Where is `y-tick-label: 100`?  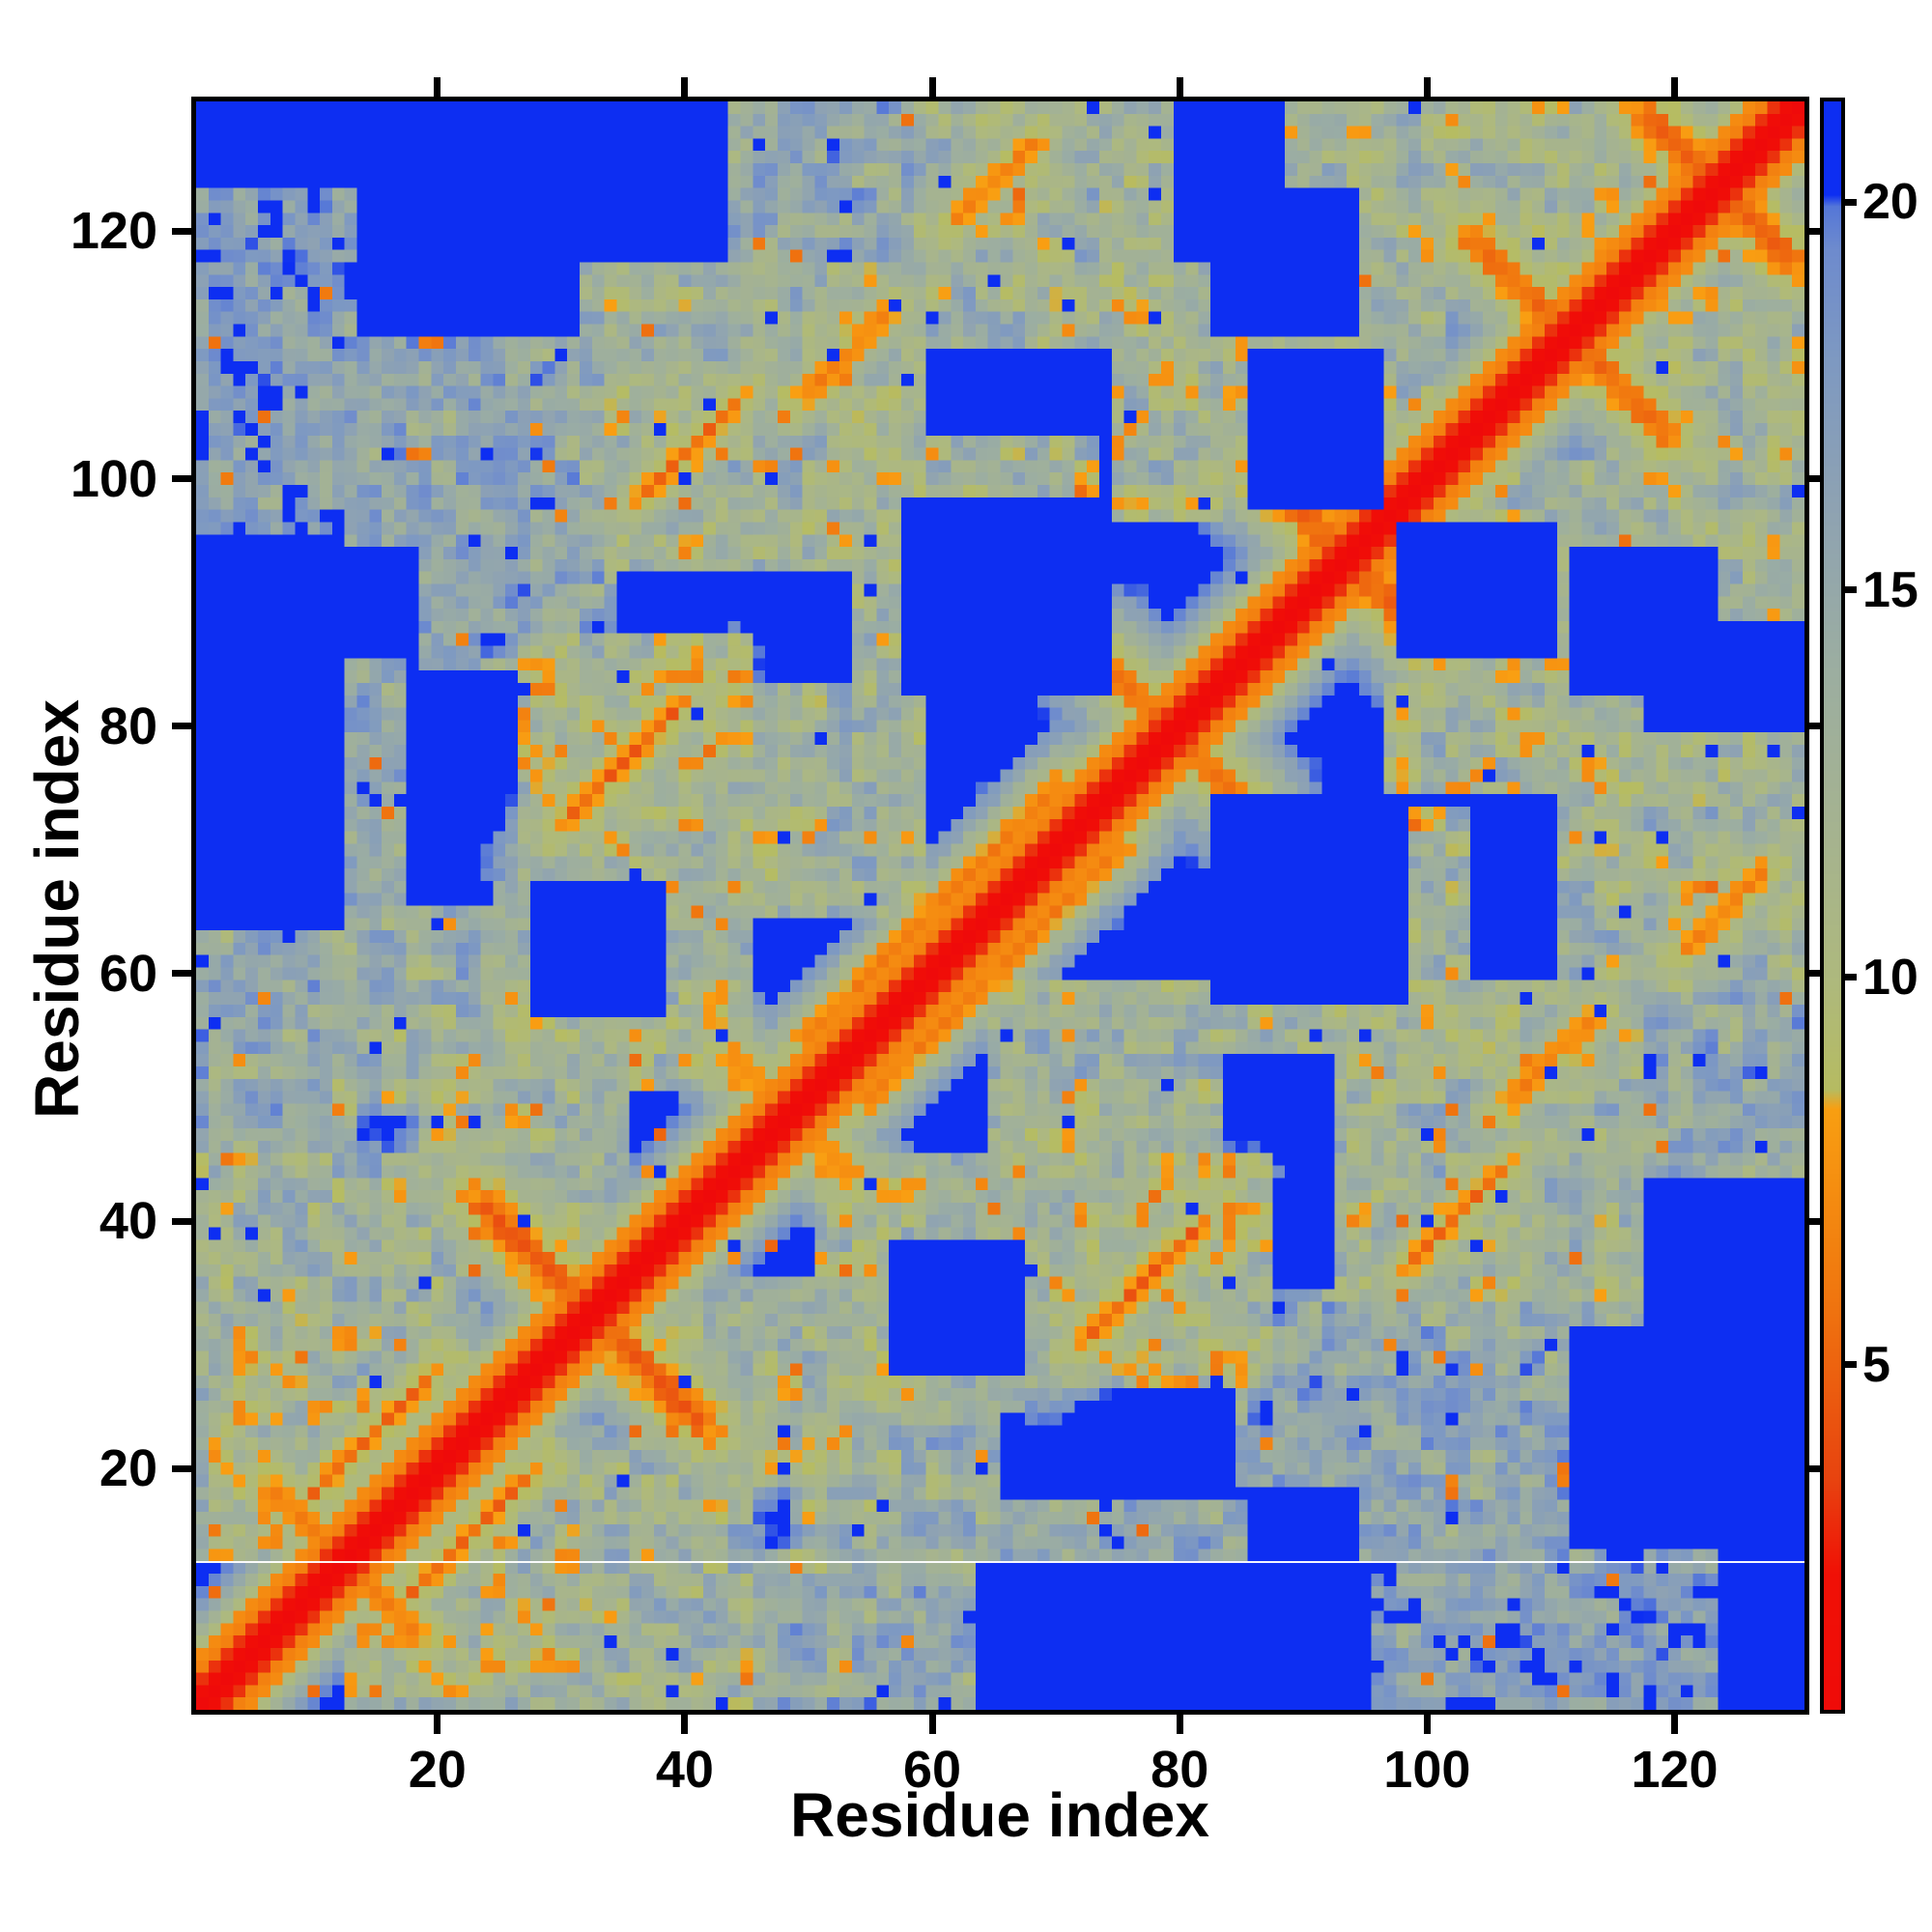 y-tick-label: 100 is located at coordinates (113, 478).